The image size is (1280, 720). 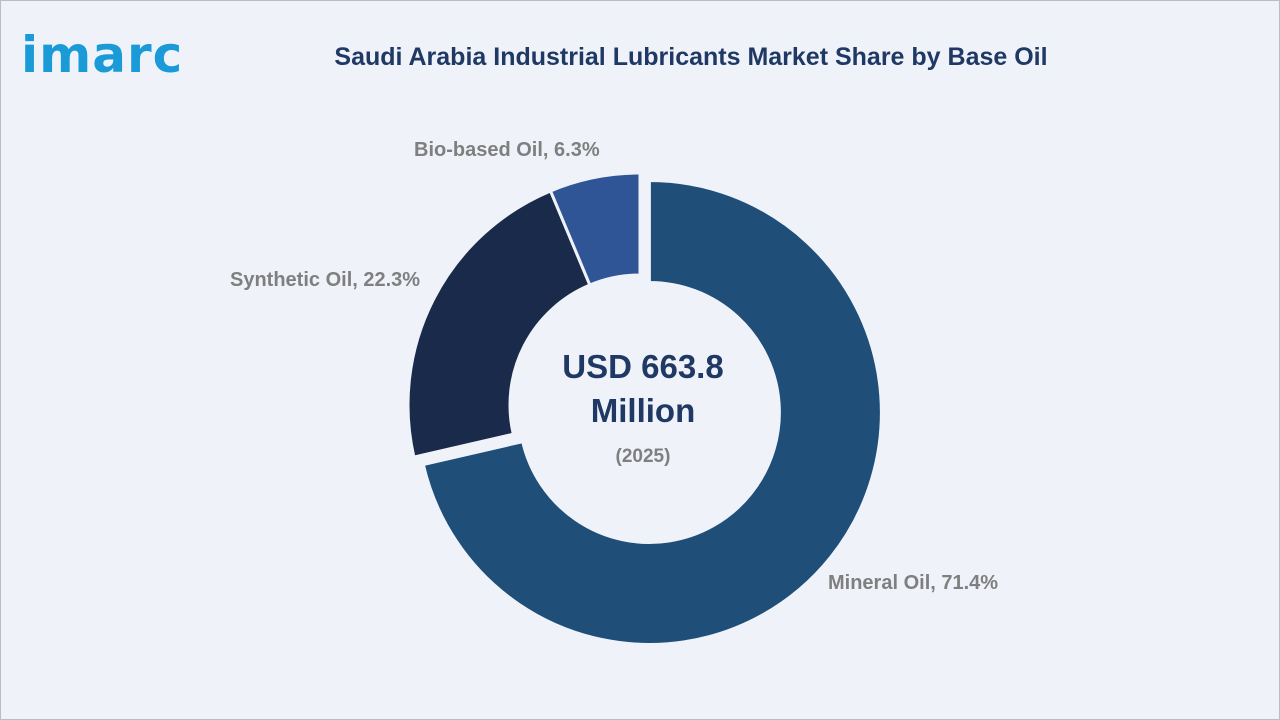 I want to click on center-value-line2: Million, so click(x=643, y=410).